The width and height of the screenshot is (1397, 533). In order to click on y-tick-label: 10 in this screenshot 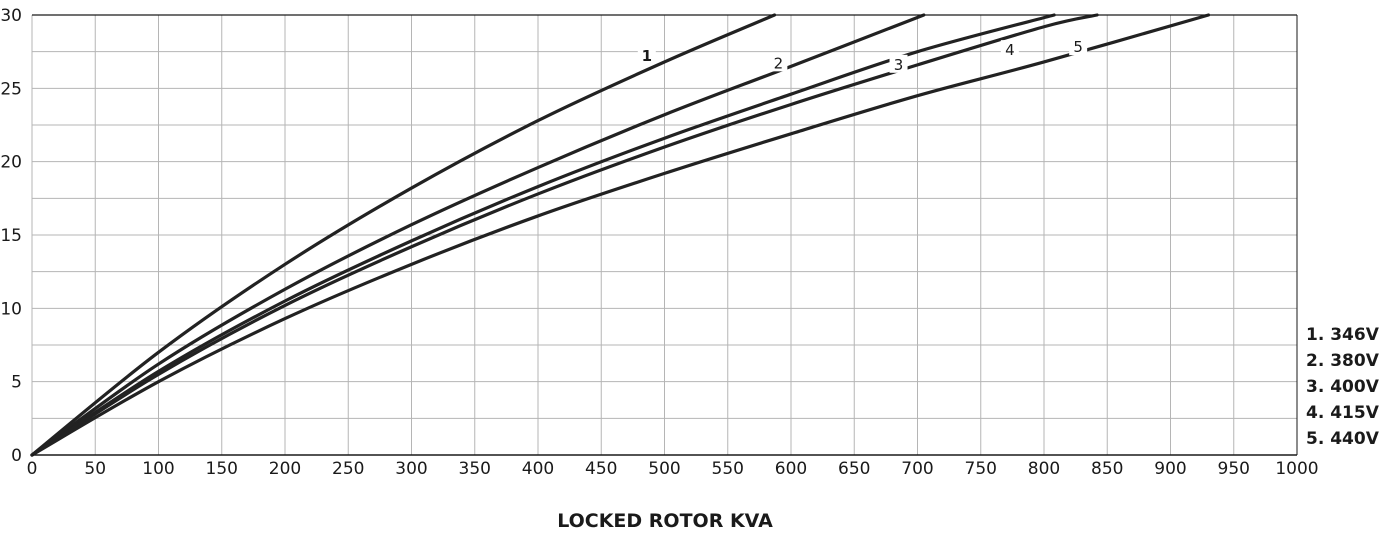, I will do `click(11, 309)`.